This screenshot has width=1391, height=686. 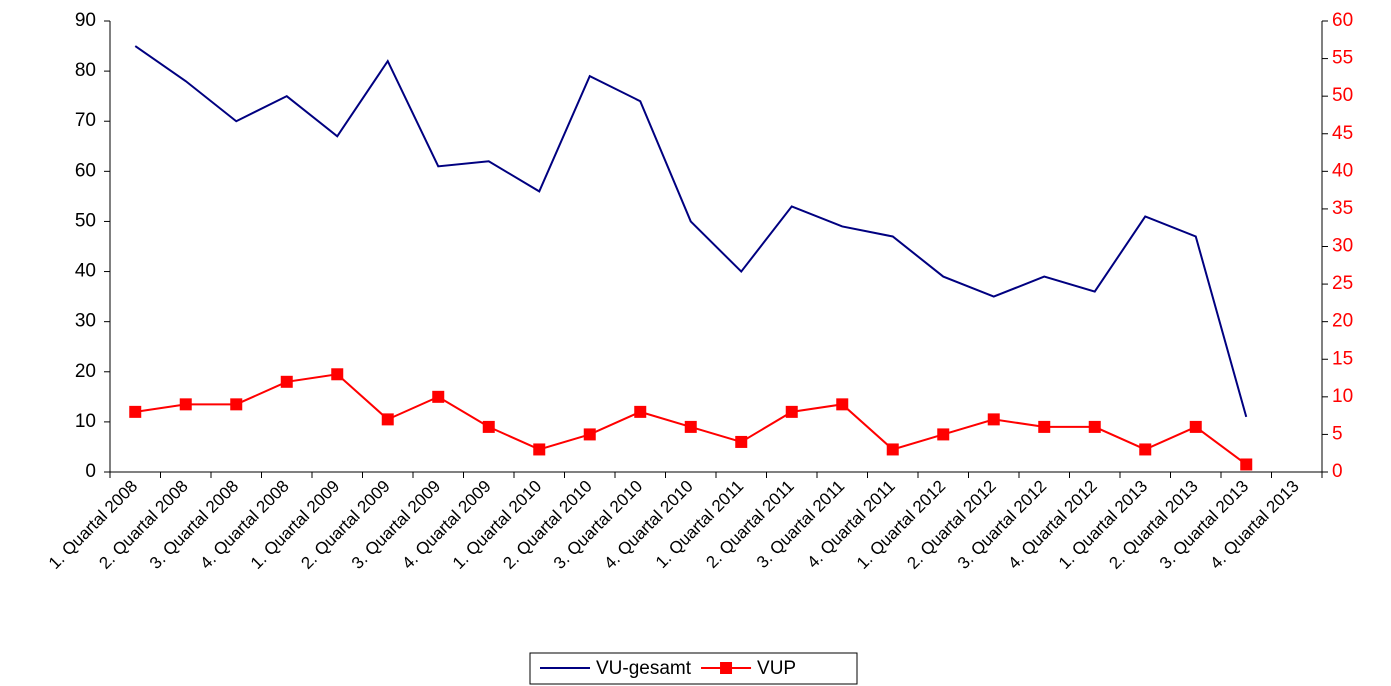 I want to click on x-tick-label: 3. Quartal 2009, so click(x=396, y=525).